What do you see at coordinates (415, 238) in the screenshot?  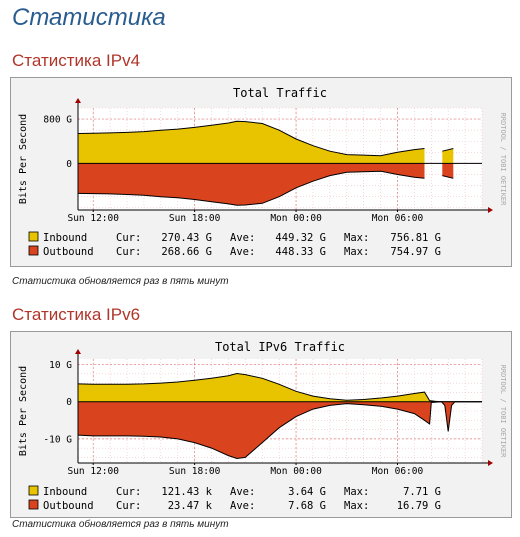 I see `legend-max-value: 756.81 G` at bounding box center [415, 238].